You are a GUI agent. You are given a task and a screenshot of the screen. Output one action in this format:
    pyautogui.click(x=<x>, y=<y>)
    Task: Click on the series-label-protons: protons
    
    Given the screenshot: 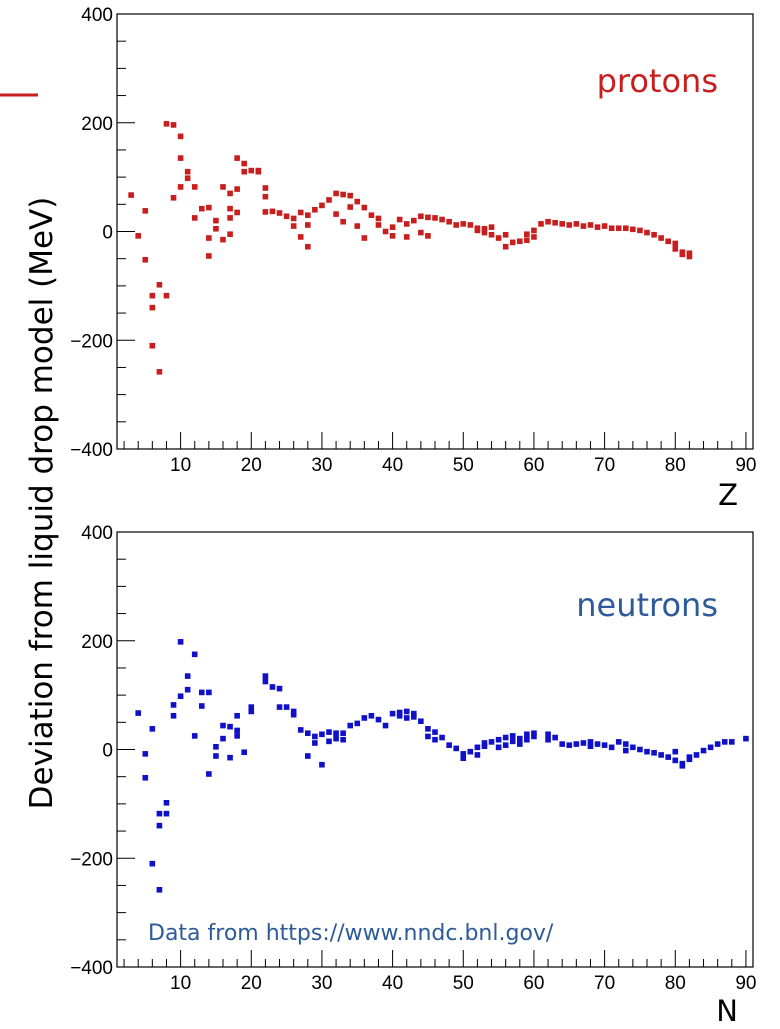 What is the action you would take?
    pyautogui.click(x=657, y=81)
    